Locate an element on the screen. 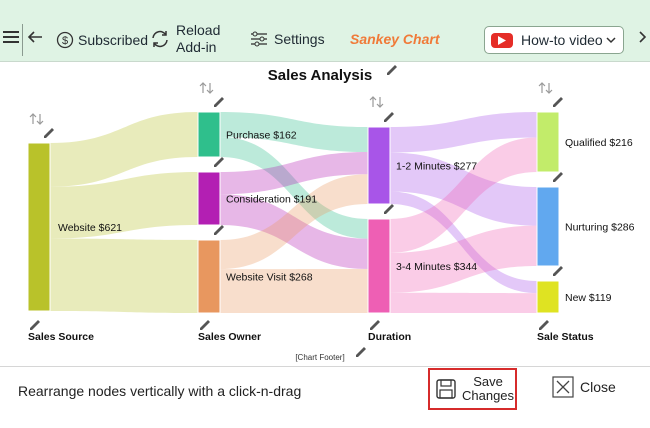  reload-label-line2: Add-in is located at coordinates (196, 47).